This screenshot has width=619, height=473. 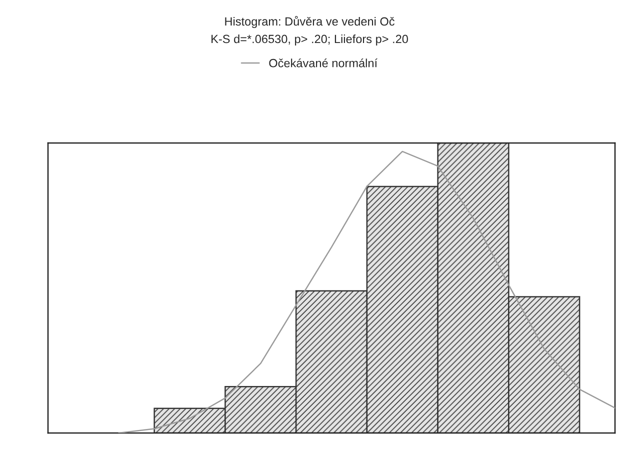 What do you see at coordinates (323, 63) in the screenshot?
I see `legend-label: Očekávané normální` at bounding box center [323, 63].